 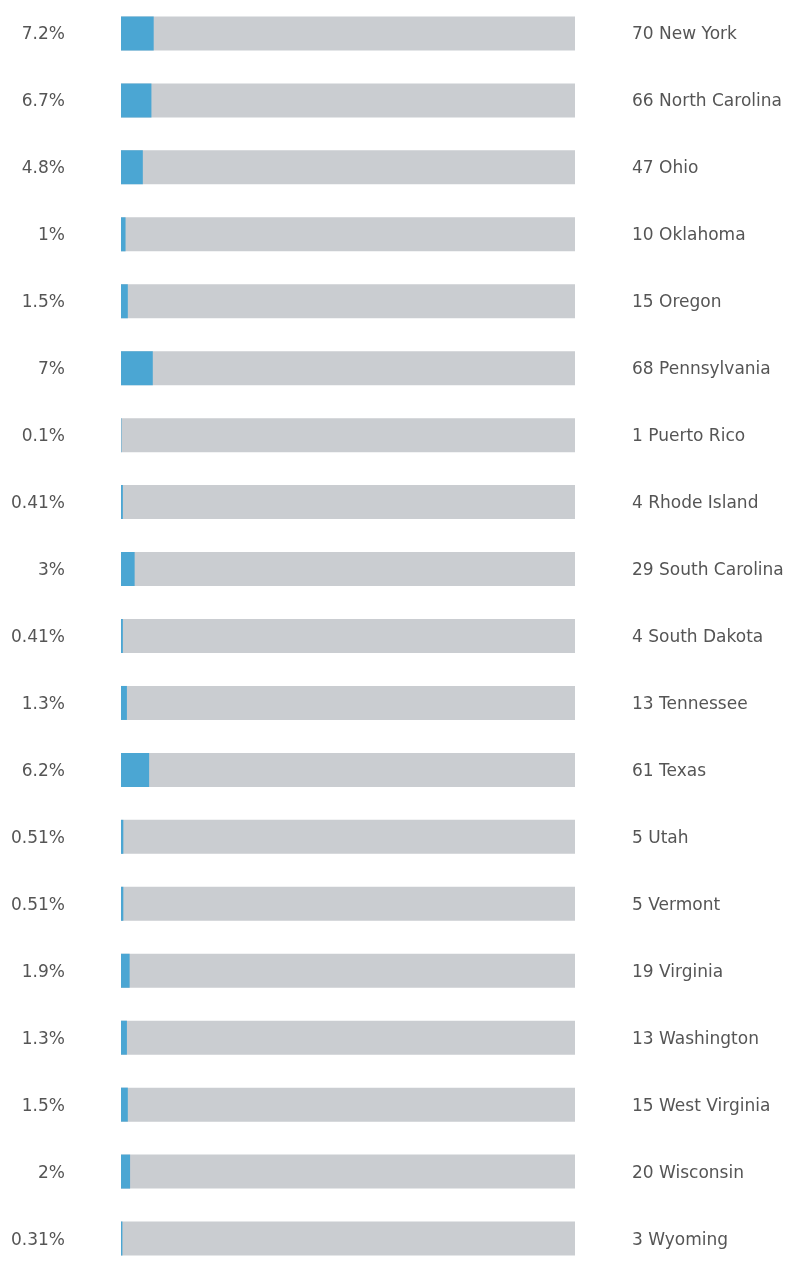 I want to click on y-tick-label: 61 Texas, so click(x=669, y=769).